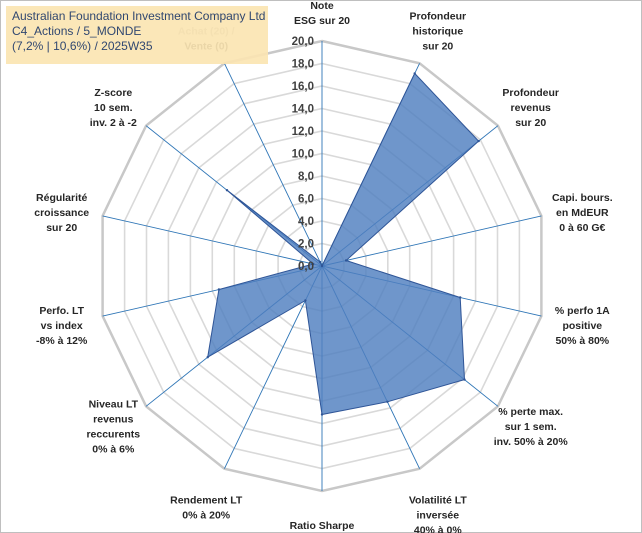  What do you see at coordinates (113, 108) in the screenshot?
I see `axis-label: 10 sem.` at bounding box center [113, 108].